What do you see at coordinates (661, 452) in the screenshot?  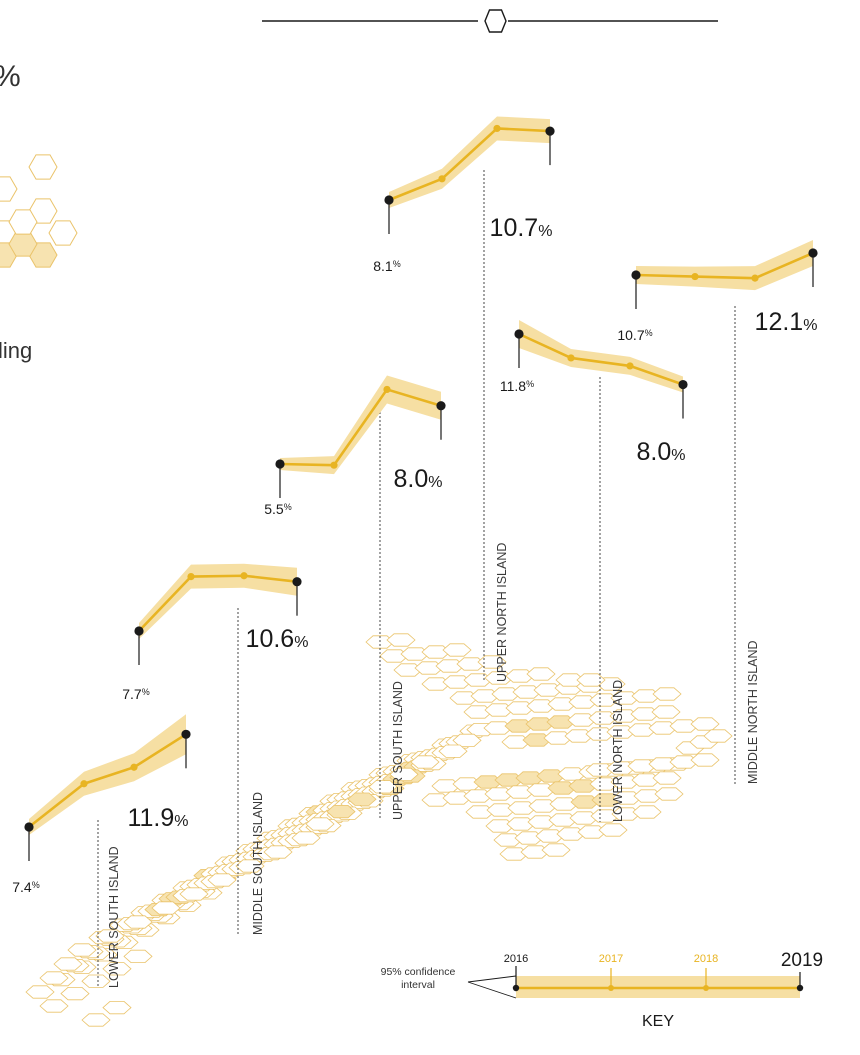 I see `end-value-label: 8.0%` at bounding box center [661, 452].